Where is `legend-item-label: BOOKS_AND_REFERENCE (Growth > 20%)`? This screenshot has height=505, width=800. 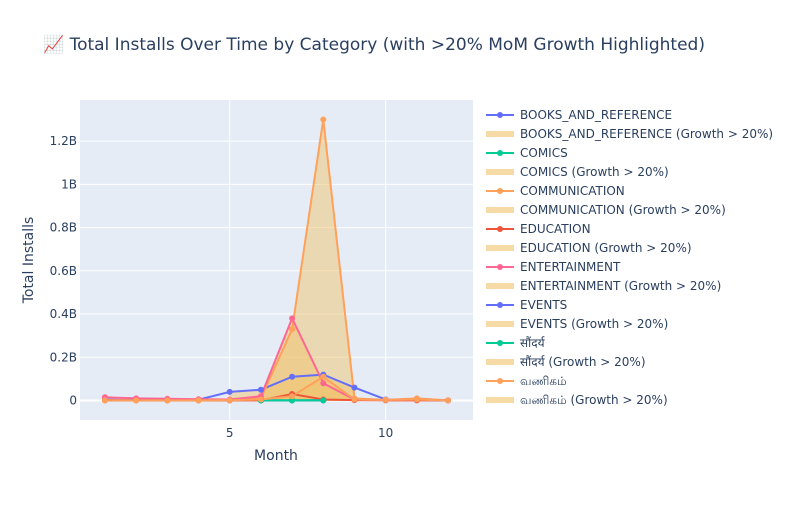
legend-item-label: BOOKS_AND_REFERENCE (Growth > 20%) is located at coordinates (646, 134).